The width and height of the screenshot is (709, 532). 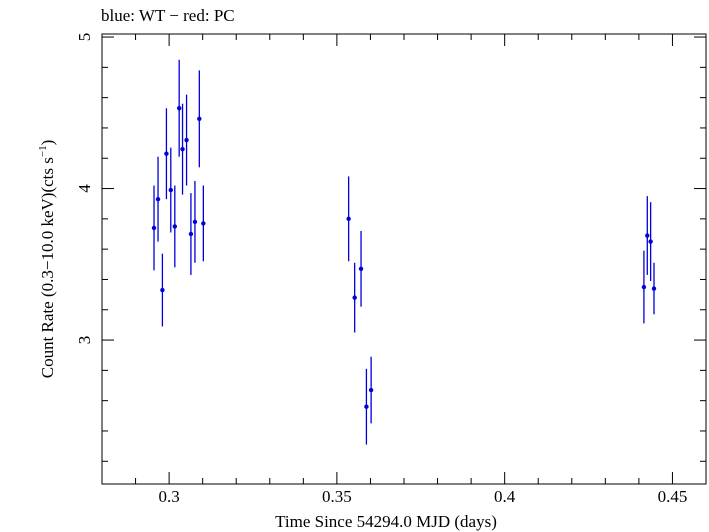 I want to click on y-axis-label: Count Rate (0.3−10.0 keV)(cts s−1), so click(x=47, y=259).